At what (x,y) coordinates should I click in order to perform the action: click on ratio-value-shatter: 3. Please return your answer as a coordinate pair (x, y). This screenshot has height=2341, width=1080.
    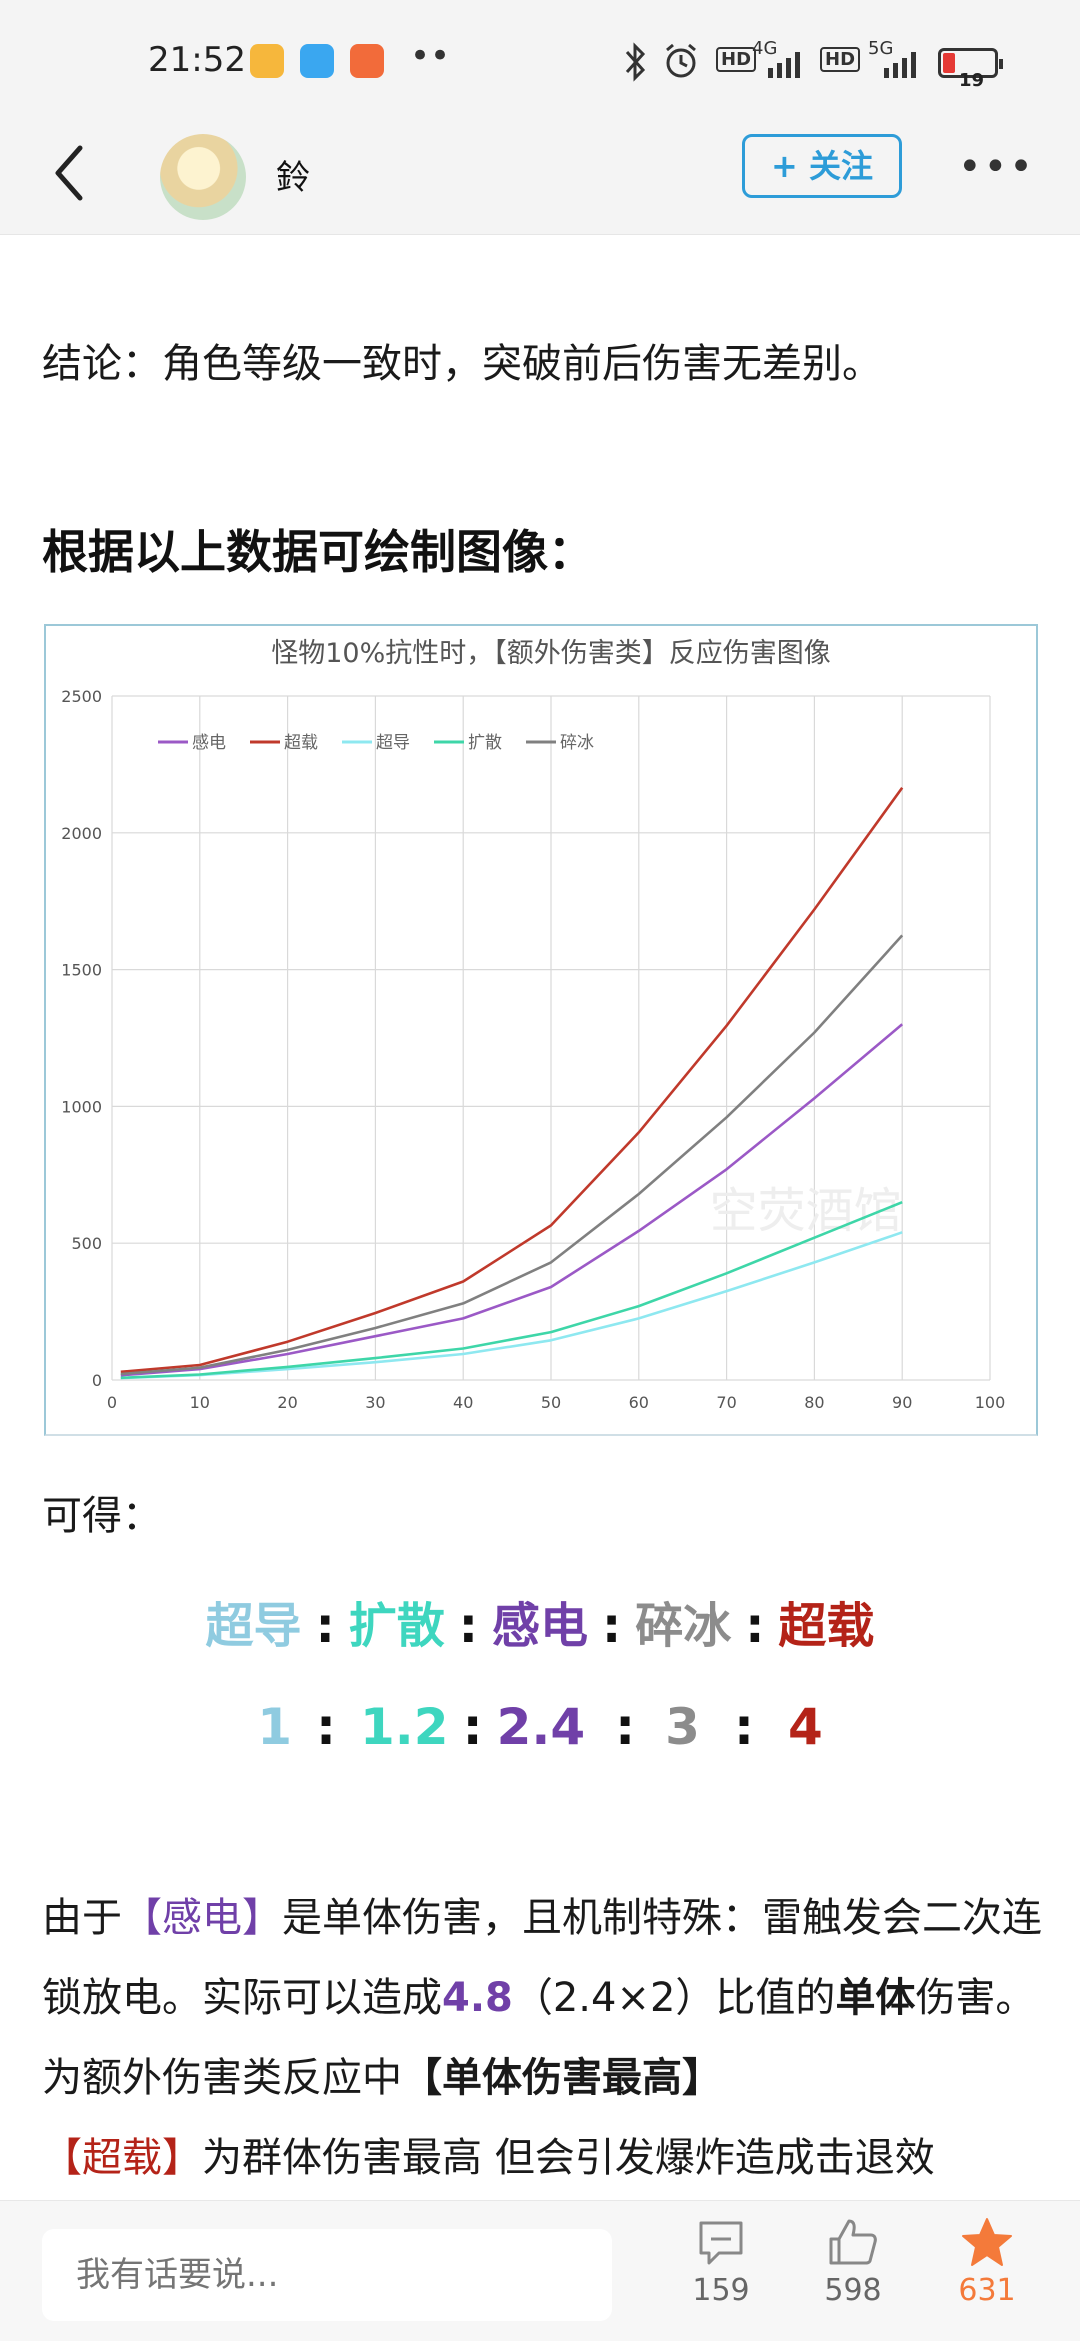
    Looking at the image, I should click on (682, 1727).